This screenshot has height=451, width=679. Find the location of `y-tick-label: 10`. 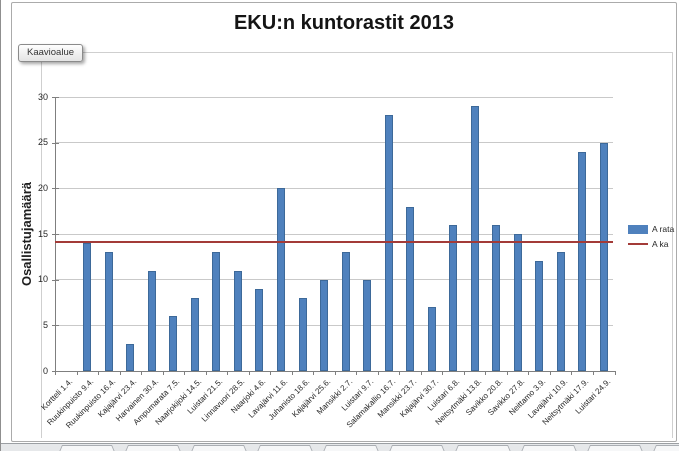

y-tick-label: 10 is located at coordinates (42, 279).